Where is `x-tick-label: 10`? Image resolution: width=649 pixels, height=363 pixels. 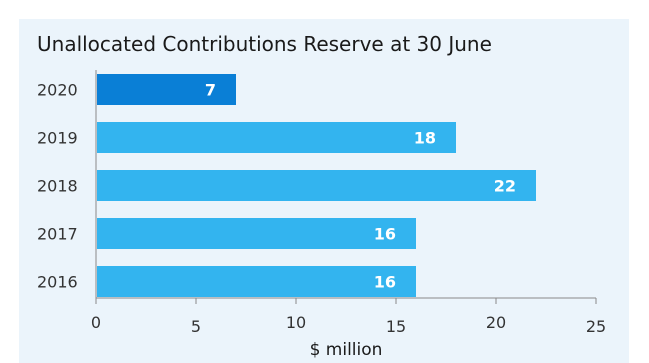 x-tick-label: 10 is located at coordinates (296, 322).